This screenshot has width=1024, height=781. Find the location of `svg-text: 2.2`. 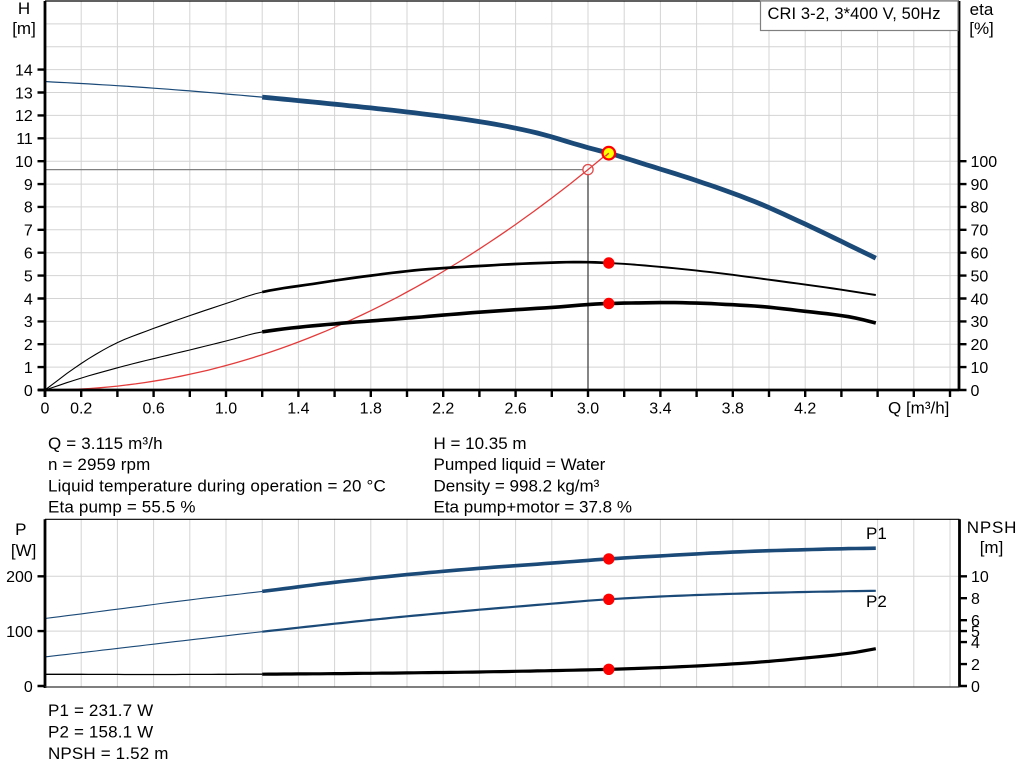

svg-text: 2.2 is located at coordinates (443, 408).